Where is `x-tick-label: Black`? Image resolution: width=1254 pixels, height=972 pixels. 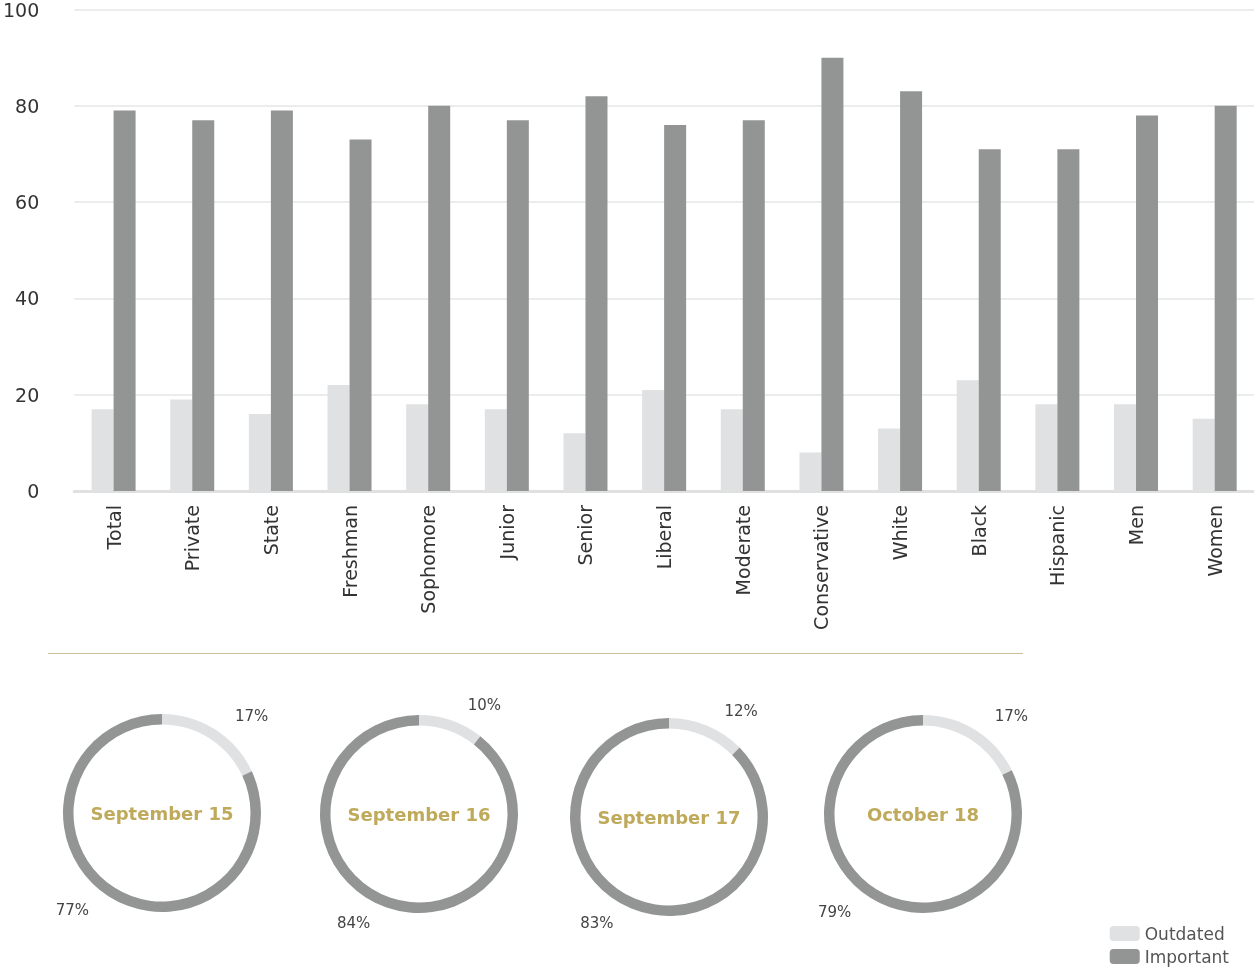 x-tick-label: Black is located at coordinates (978, 531).